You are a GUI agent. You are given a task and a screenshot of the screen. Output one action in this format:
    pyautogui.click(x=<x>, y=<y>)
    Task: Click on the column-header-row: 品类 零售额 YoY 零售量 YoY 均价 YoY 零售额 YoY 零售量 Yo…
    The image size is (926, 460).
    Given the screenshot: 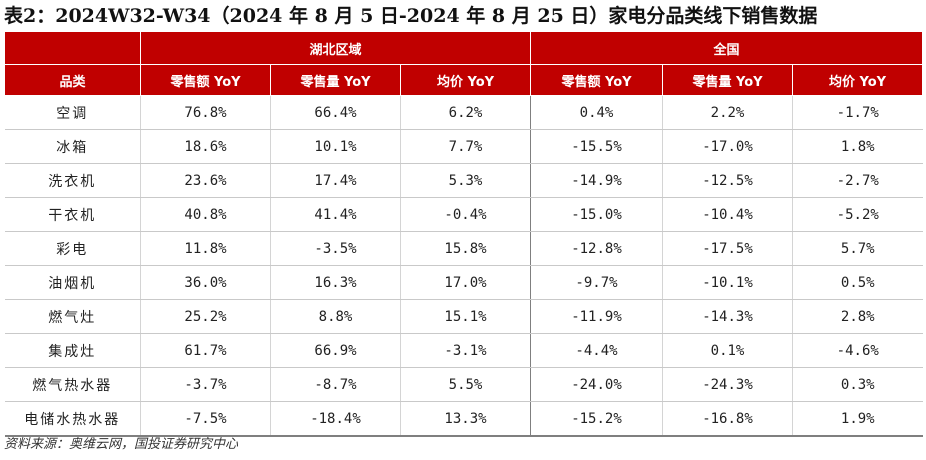 What is the action you would take?
    pyautogui.click(x=464, y=80)
    